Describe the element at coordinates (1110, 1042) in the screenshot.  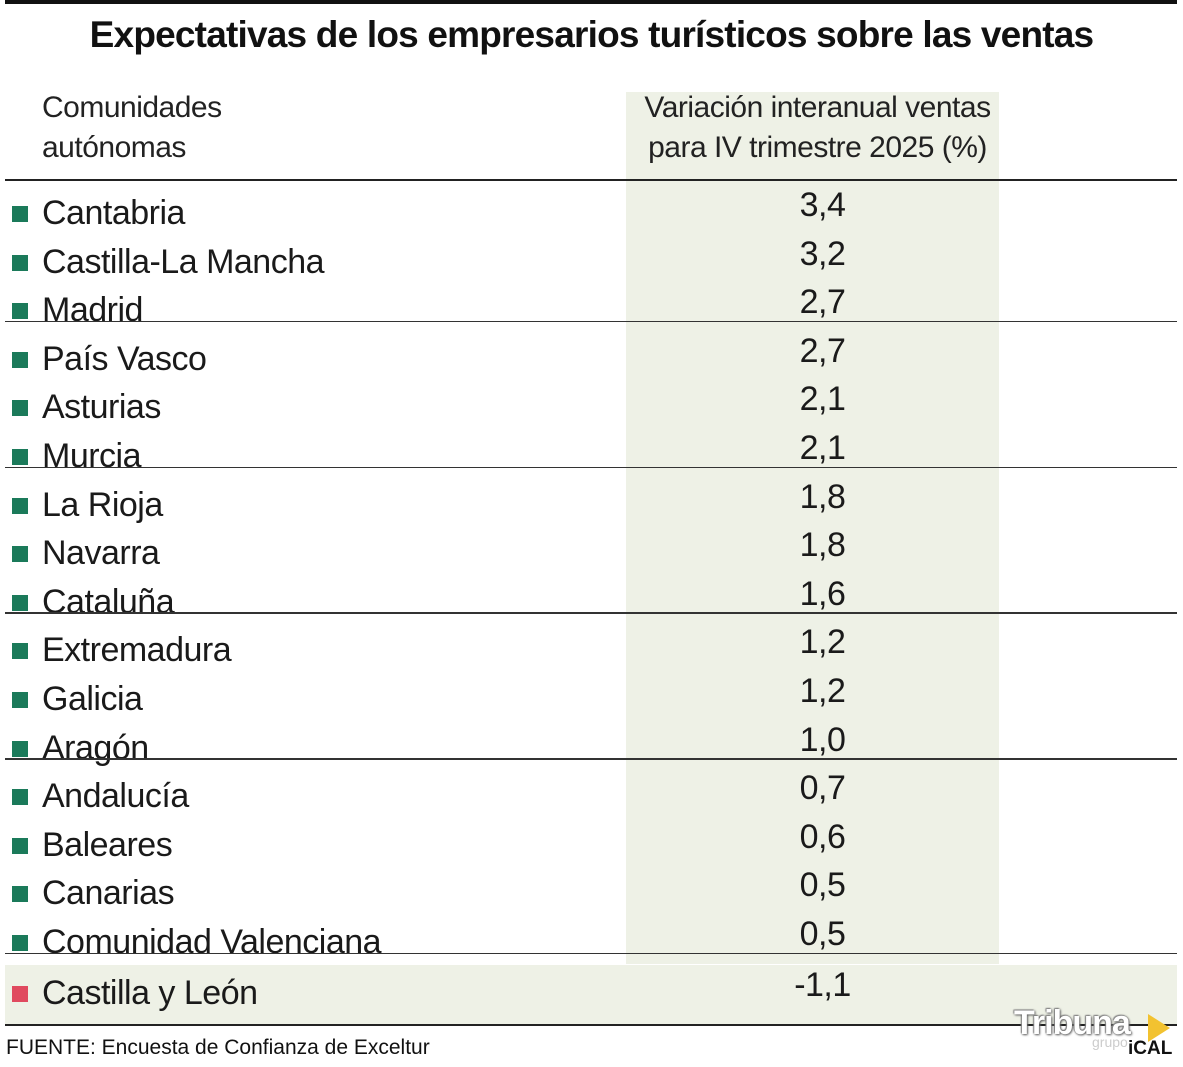
I see `logo-sub: grupo` at that location.